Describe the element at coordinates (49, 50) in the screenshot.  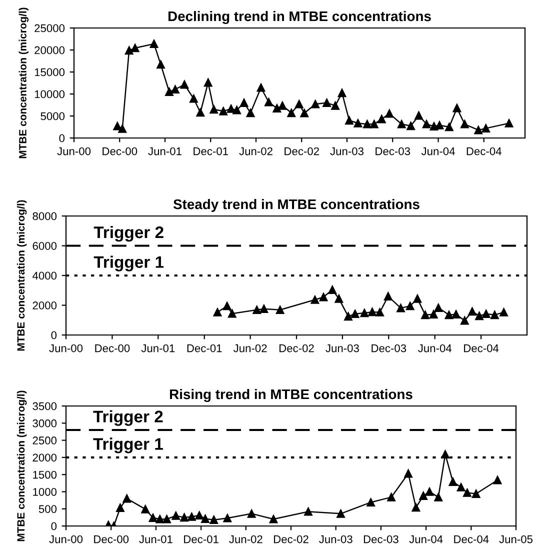
I see `y-tick-label: 20000` at that location.